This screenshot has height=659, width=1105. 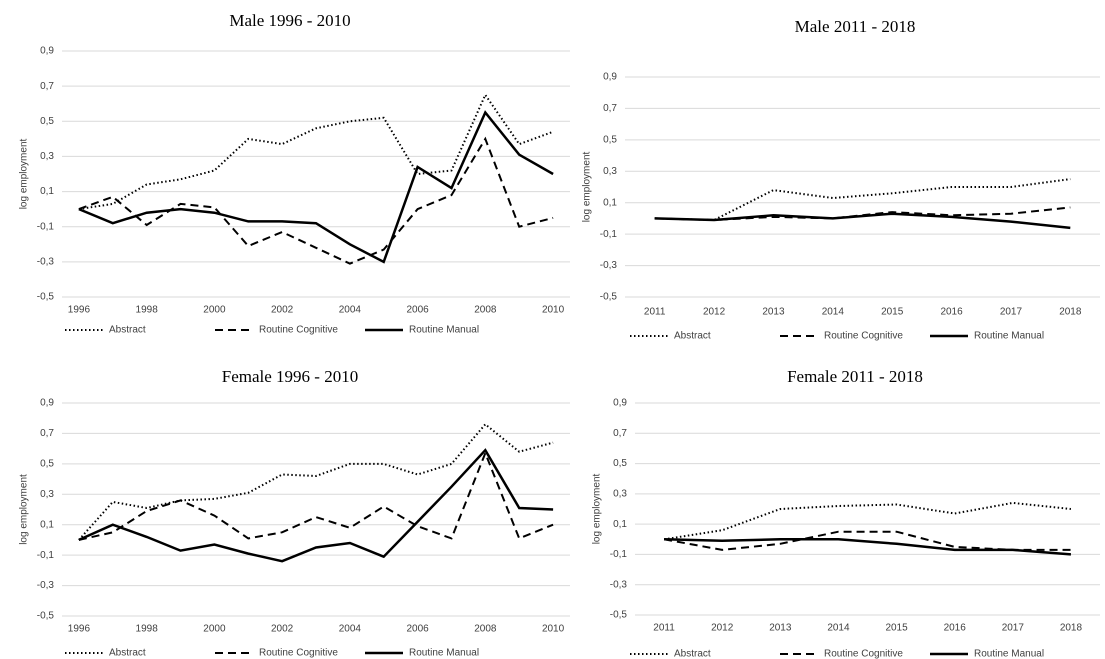 I want to click on chart-title: Female 2011 - 2018, so click(x=855, y=376).